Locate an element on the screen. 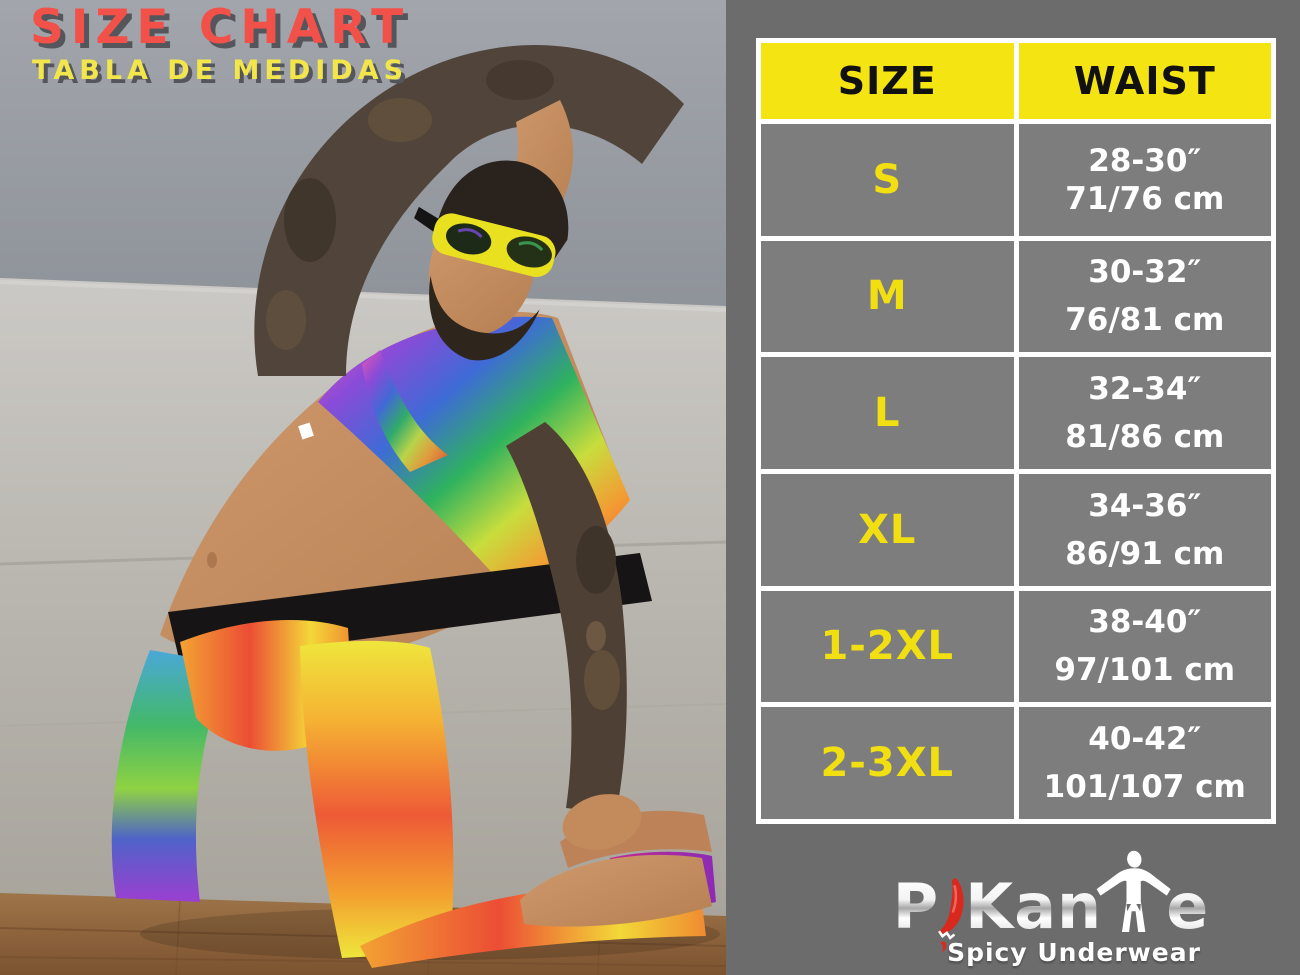  waist-cm: 71/76 cm is located at coordinates (1145, 198).